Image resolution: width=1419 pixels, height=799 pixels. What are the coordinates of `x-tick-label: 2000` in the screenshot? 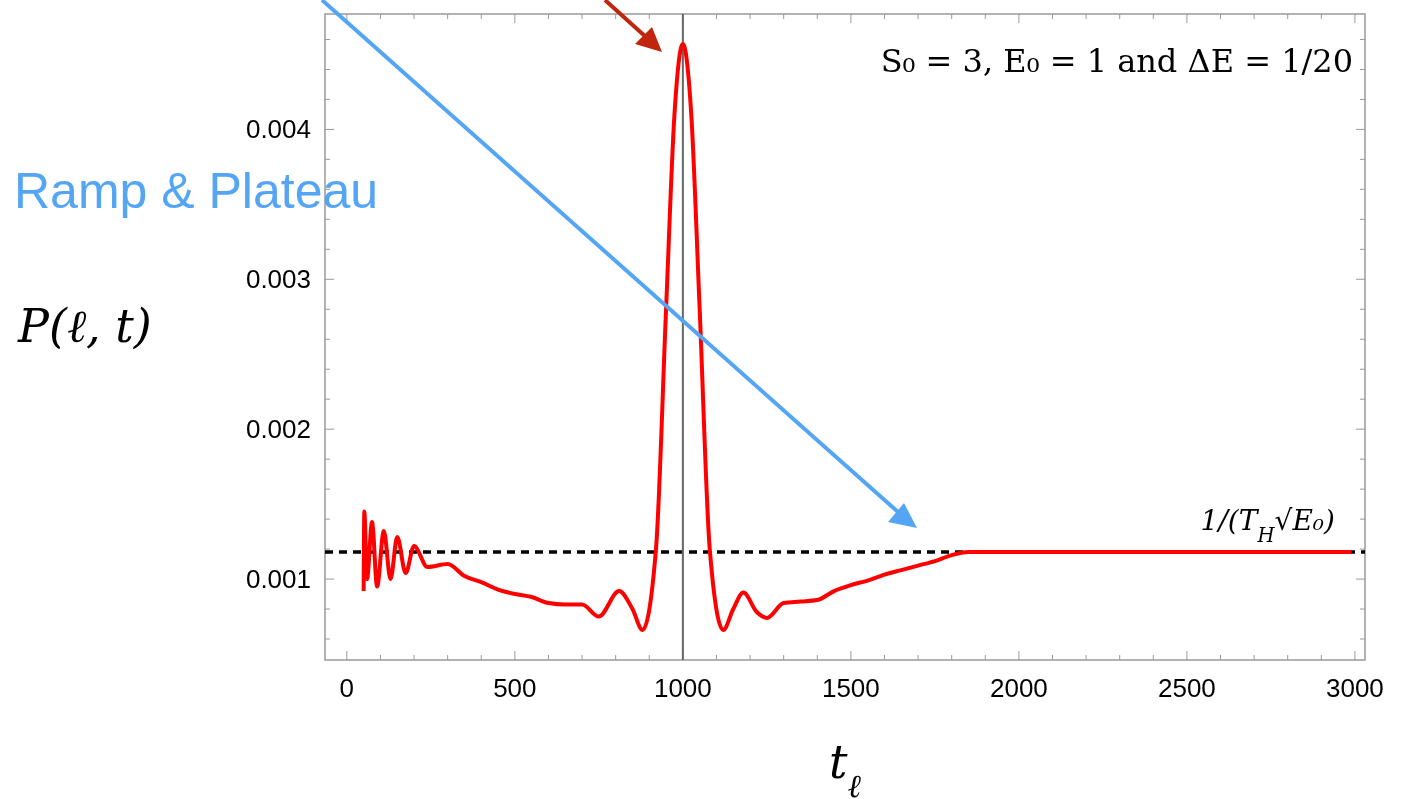 It's located at (1018, 688).